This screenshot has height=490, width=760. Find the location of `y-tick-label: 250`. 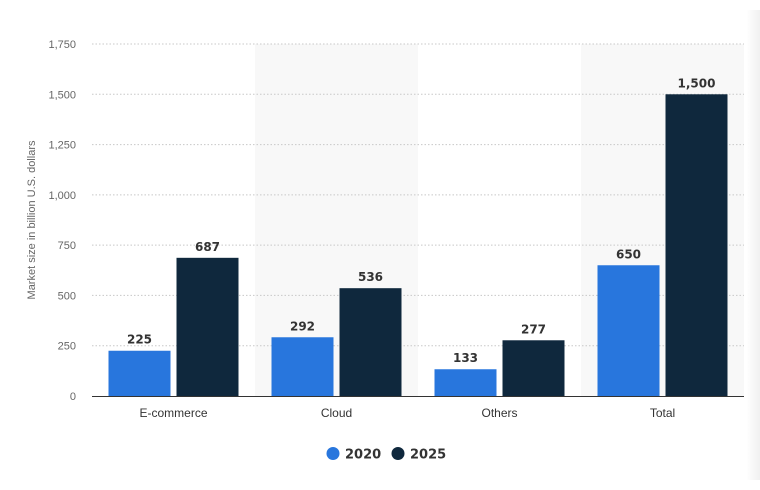

y-tick-label: 250 is located at coordinates (67, 347).